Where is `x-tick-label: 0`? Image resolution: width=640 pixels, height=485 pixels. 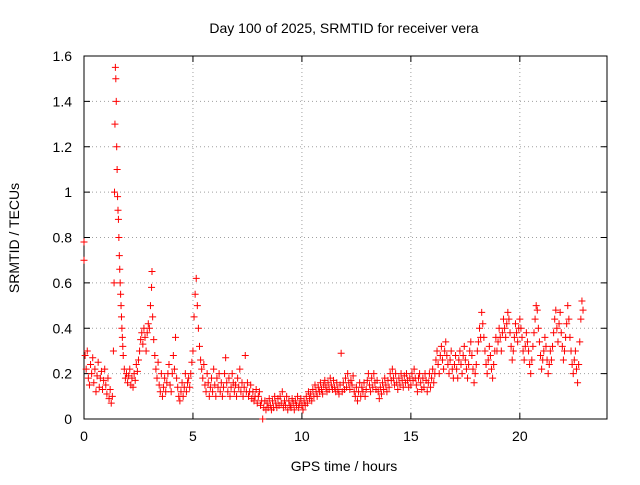
x-tick-label: 0 is located at coordinates (84, 436).